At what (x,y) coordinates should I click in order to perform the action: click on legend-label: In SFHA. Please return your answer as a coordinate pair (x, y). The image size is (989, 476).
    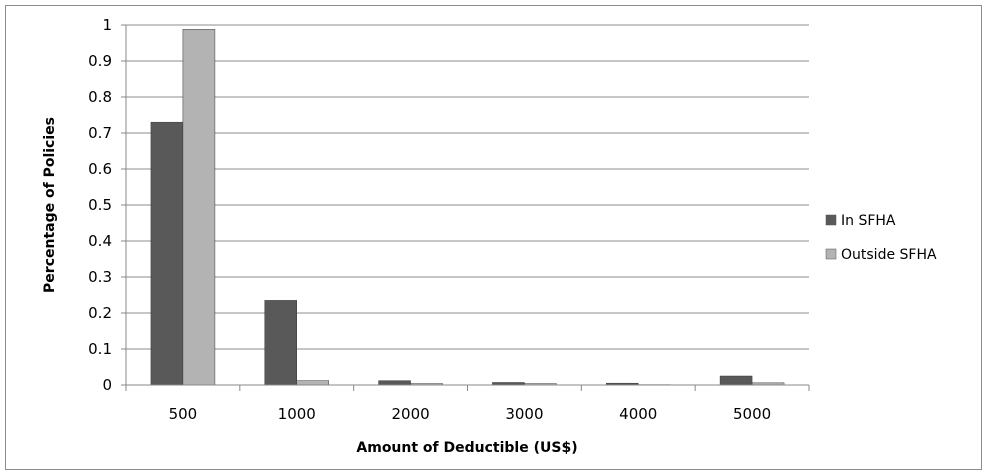
    Looking at the image, I should click on (868, 221).